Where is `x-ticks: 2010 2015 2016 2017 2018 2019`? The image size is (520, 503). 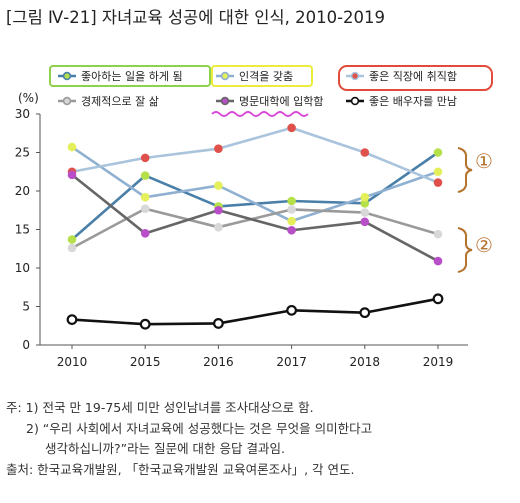
x-ticks: 2010 2015 2016 2017 2018 2019 is located at coordinates (255, 357).